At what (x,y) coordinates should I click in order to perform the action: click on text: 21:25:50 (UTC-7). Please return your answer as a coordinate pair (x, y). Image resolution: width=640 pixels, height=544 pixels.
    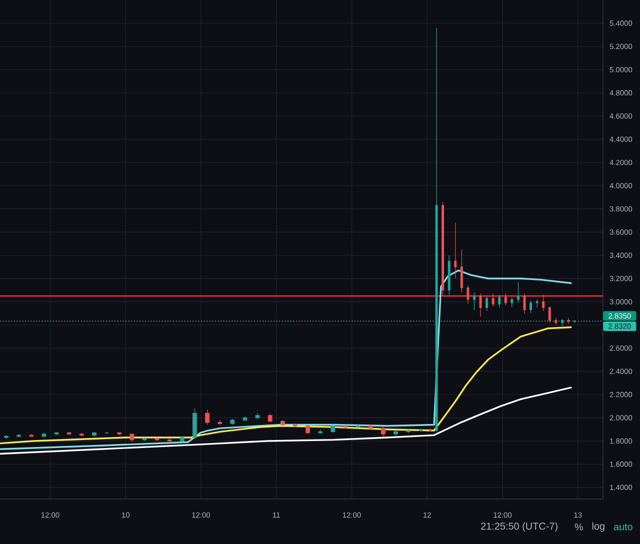
    Looking at the image, I should click on (519, 527).